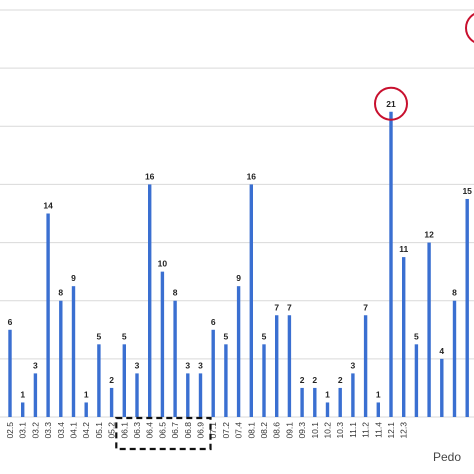 The width and height of the screenshot is (474, 474). I want to click on x-tick-label: 03.2, so click(35, 430).